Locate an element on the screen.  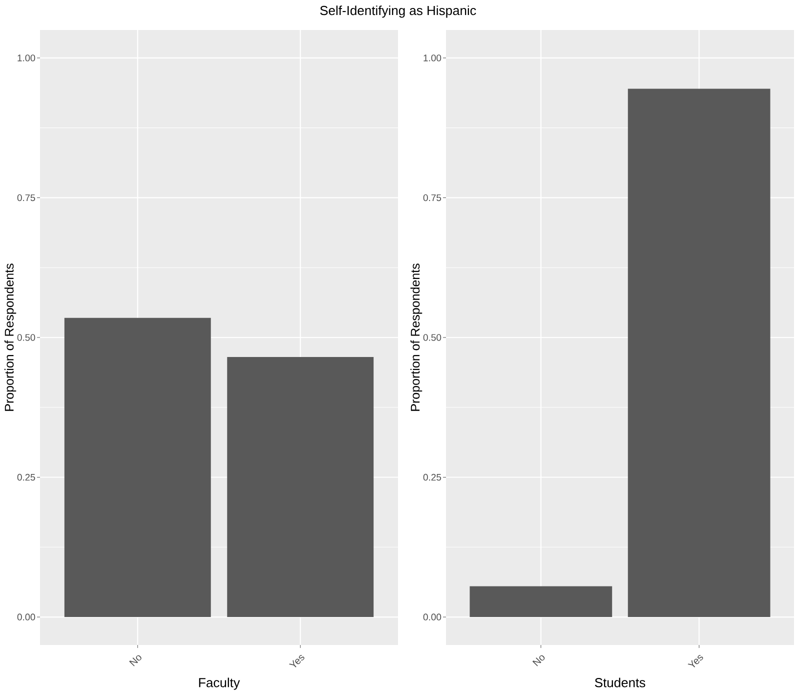
x-axis-title: Faculty is located at coordinates (219, 684).